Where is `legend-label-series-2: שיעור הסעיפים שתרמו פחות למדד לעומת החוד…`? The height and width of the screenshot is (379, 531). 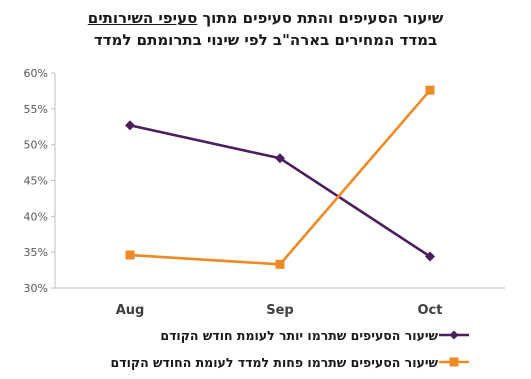 legend-label-series-2: שיעור הסעיפים שתרמו פחות למדד לעומת החוד… is located at coordinates (274, 362).